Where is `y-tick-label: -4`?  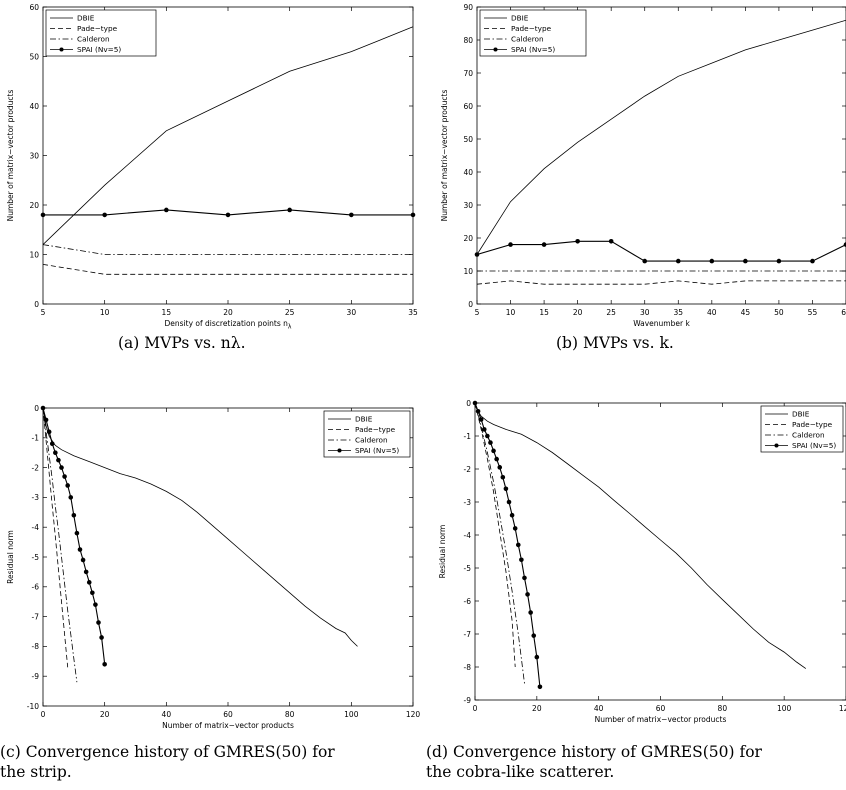 y-tick-label: -4 is located at coordinates (36, 527).